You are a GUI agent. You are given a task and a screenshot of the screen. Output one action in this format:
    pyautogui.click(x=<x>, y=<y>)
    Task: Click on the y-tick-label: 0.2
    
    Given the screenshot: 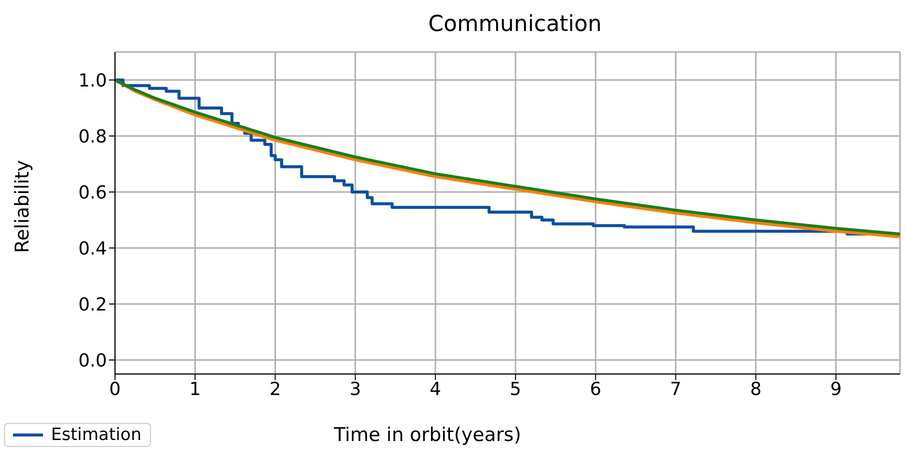 What is the action you would take?
    pyautogui.click(x=92, y=305)
    